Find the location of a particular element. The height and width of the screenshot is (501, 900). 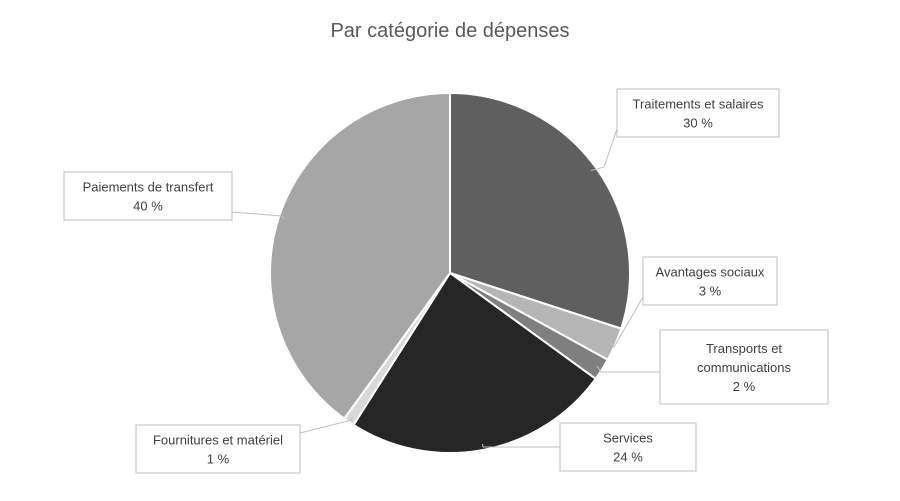

slice-name-label: Transports et is located at coordinates (744, 348).